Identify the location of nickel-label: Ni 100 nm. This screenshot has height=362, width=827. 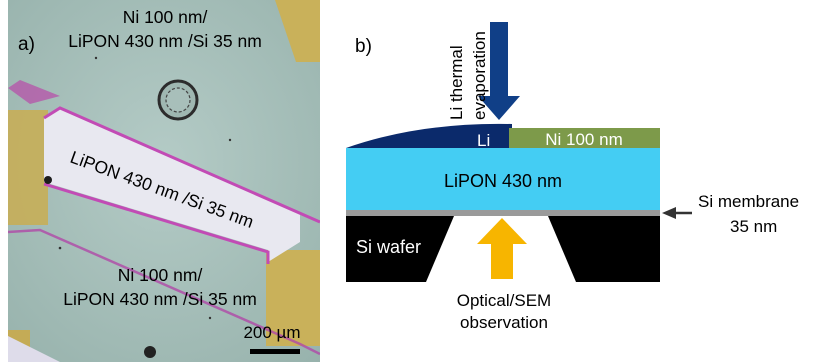
(583, 139).